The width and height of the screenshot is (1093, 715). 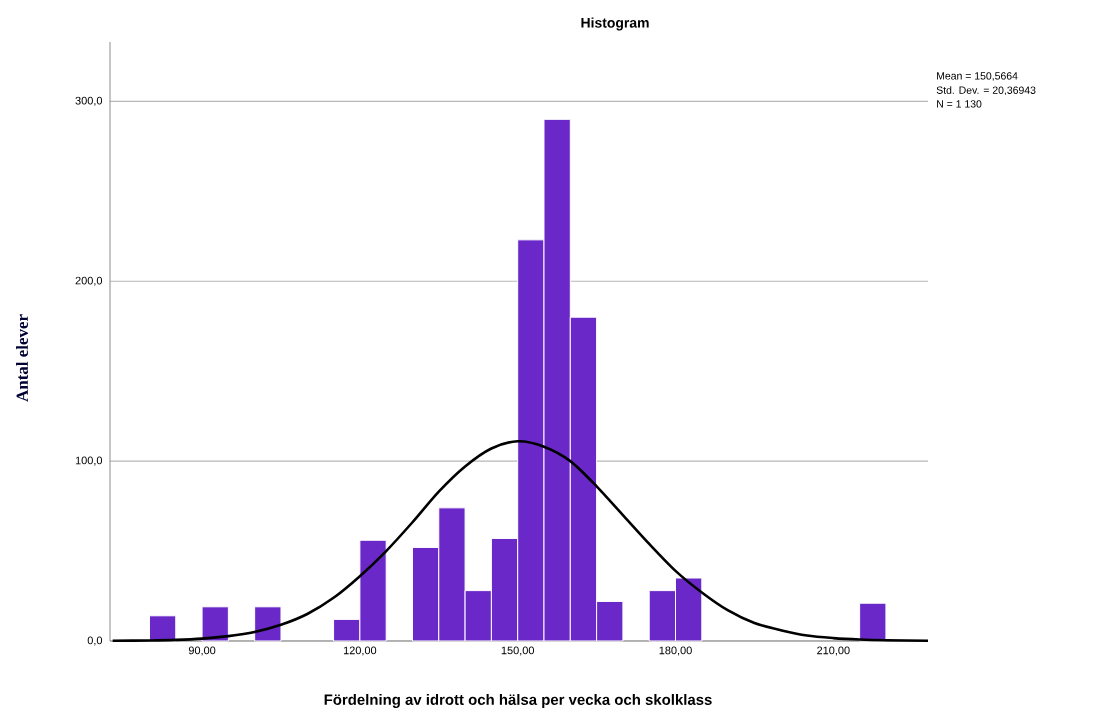 I want to click on text: Mean = 150,5664, so click(x=977, y=76).